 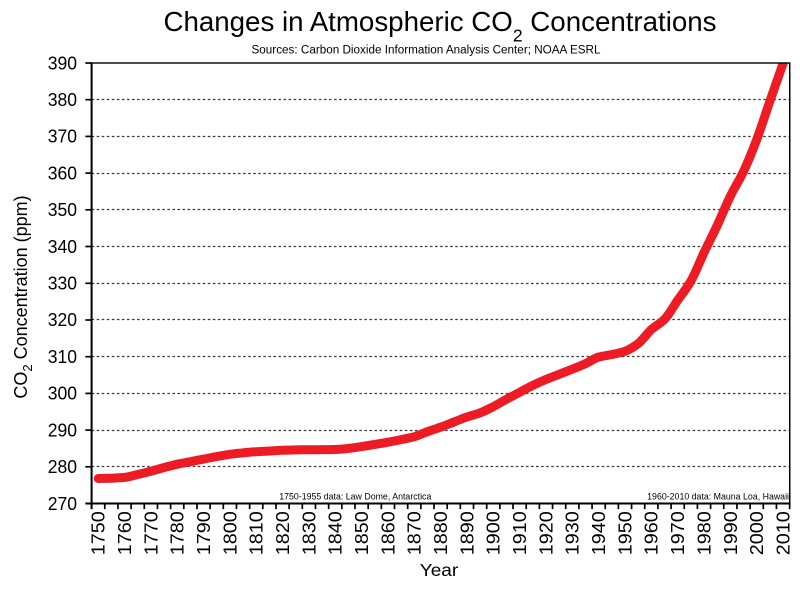 What do you see at coordinates (704, 533) in the screenshot?
I see `svg-text: 1980` at bounding box center [704, 533].